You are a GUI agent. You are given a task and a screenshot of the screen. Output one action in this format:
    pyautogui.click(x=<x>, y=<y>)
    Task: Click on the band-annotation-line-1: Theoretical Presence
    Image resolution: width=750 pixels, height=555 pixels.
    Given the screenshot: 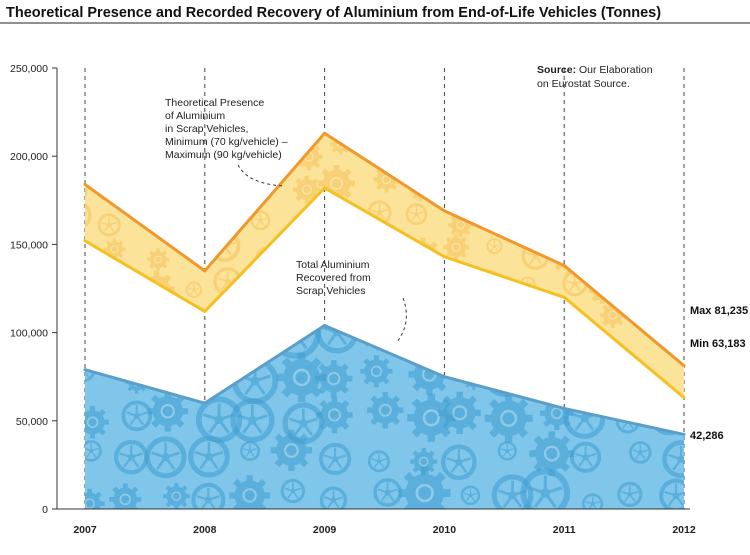 What is the action you would take?
    pyautogui.click(x=214, y=103)
    